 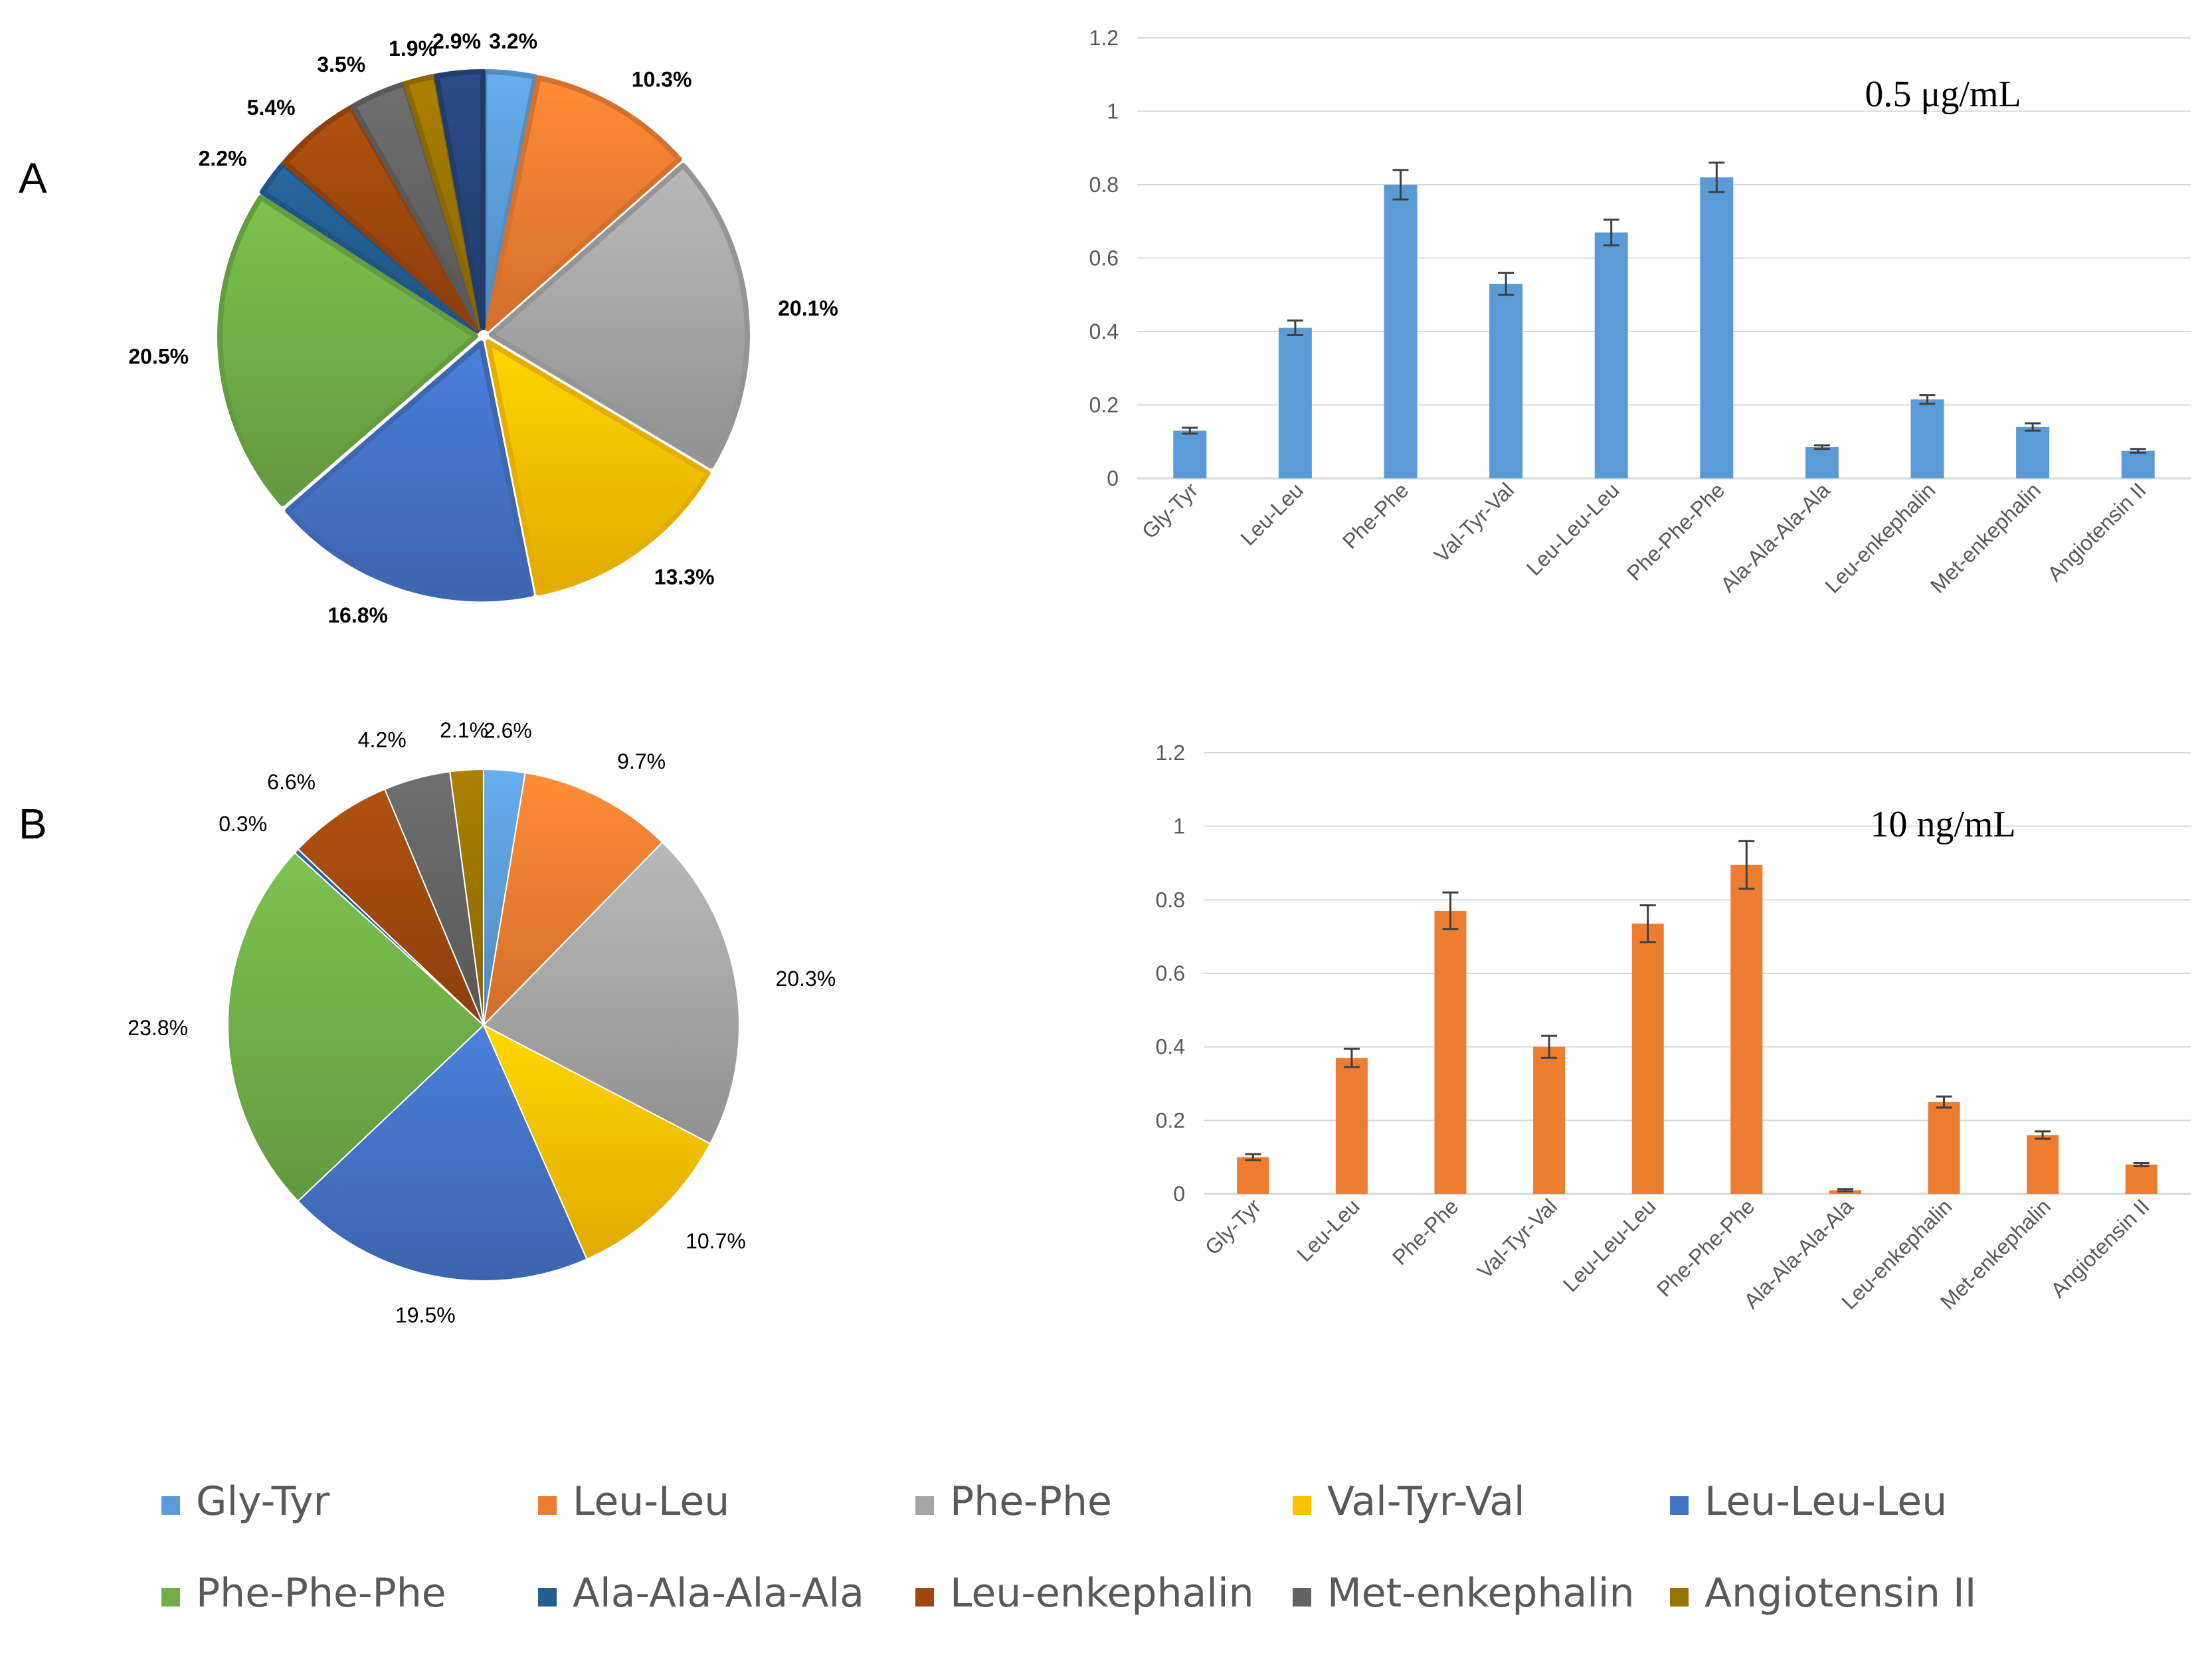 I want to click on pie-data-label: 19.5%, so click(x=425, y=1315).